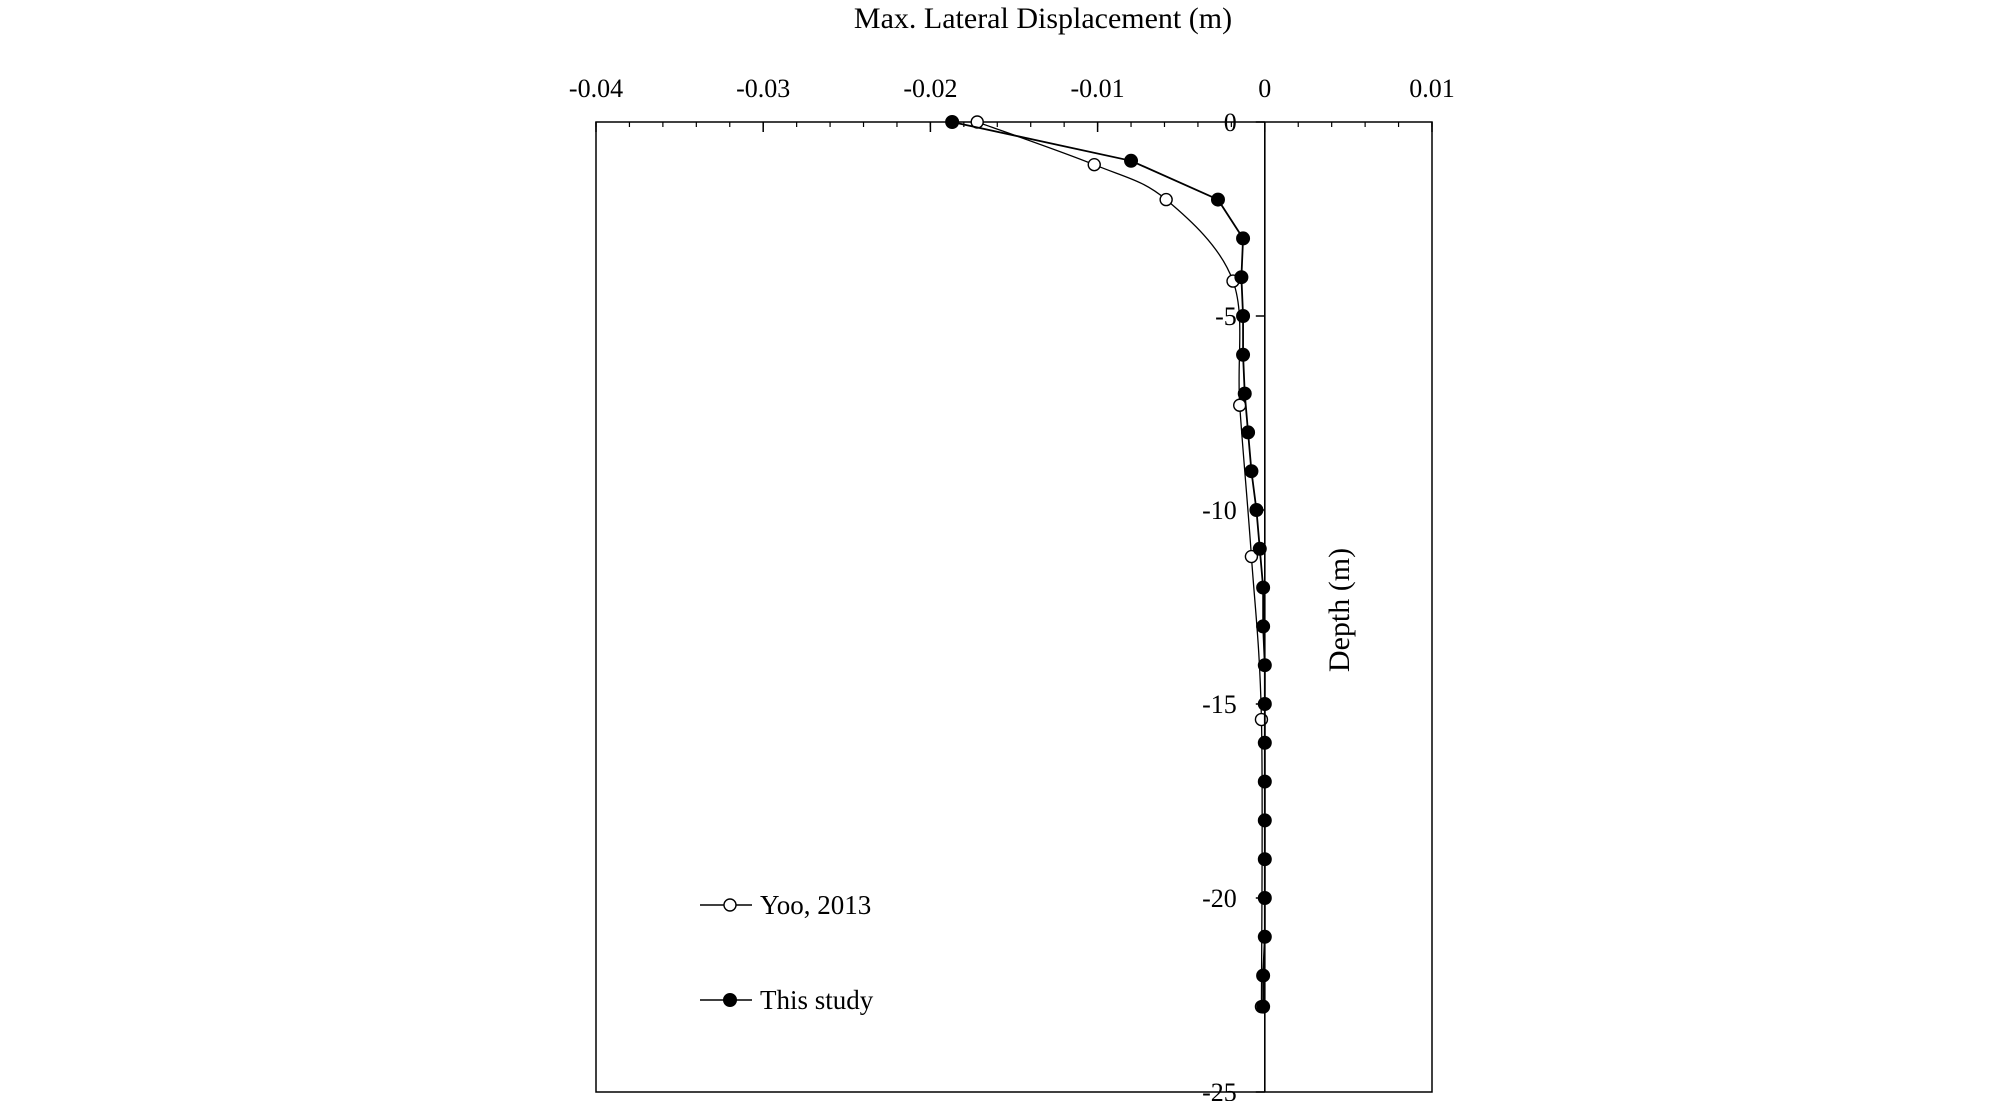 This screenshot has height=1106, width=2008. I want to click on series-yoo-2013, so click(1119, 564).